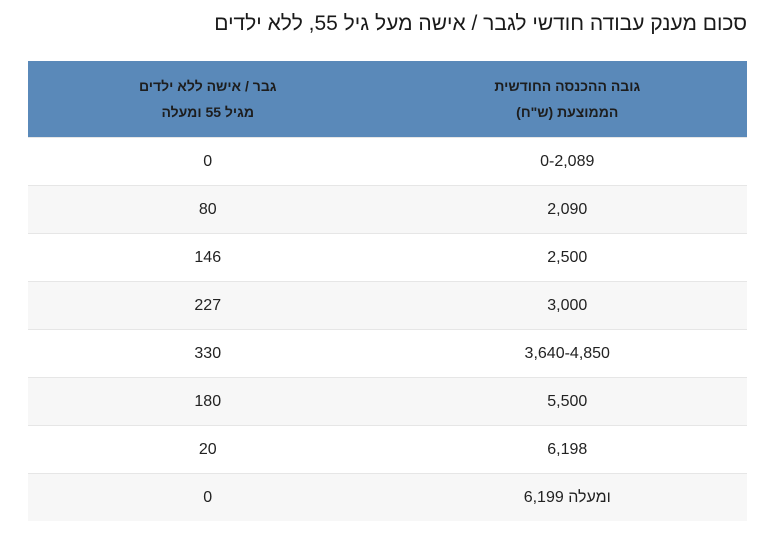 This screenshot has width=763, height=537. I want to click on table-row: 5,500 180, so click(387, 401).